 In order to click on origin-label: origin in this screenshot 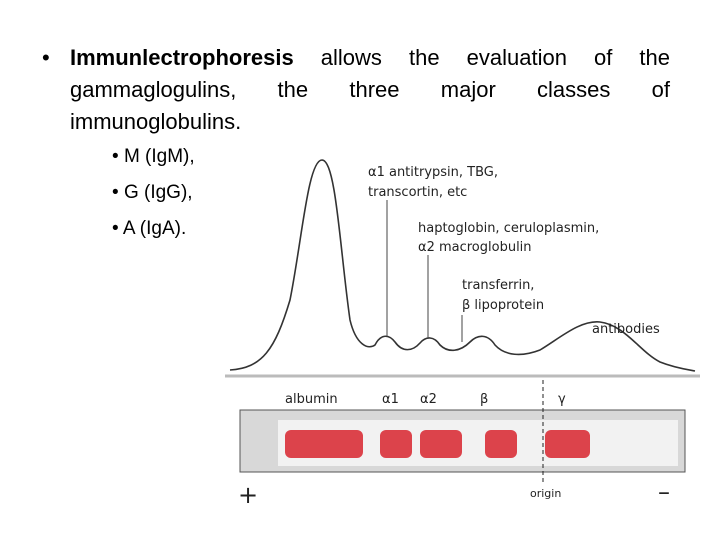, I will do `click(545, 493)`.